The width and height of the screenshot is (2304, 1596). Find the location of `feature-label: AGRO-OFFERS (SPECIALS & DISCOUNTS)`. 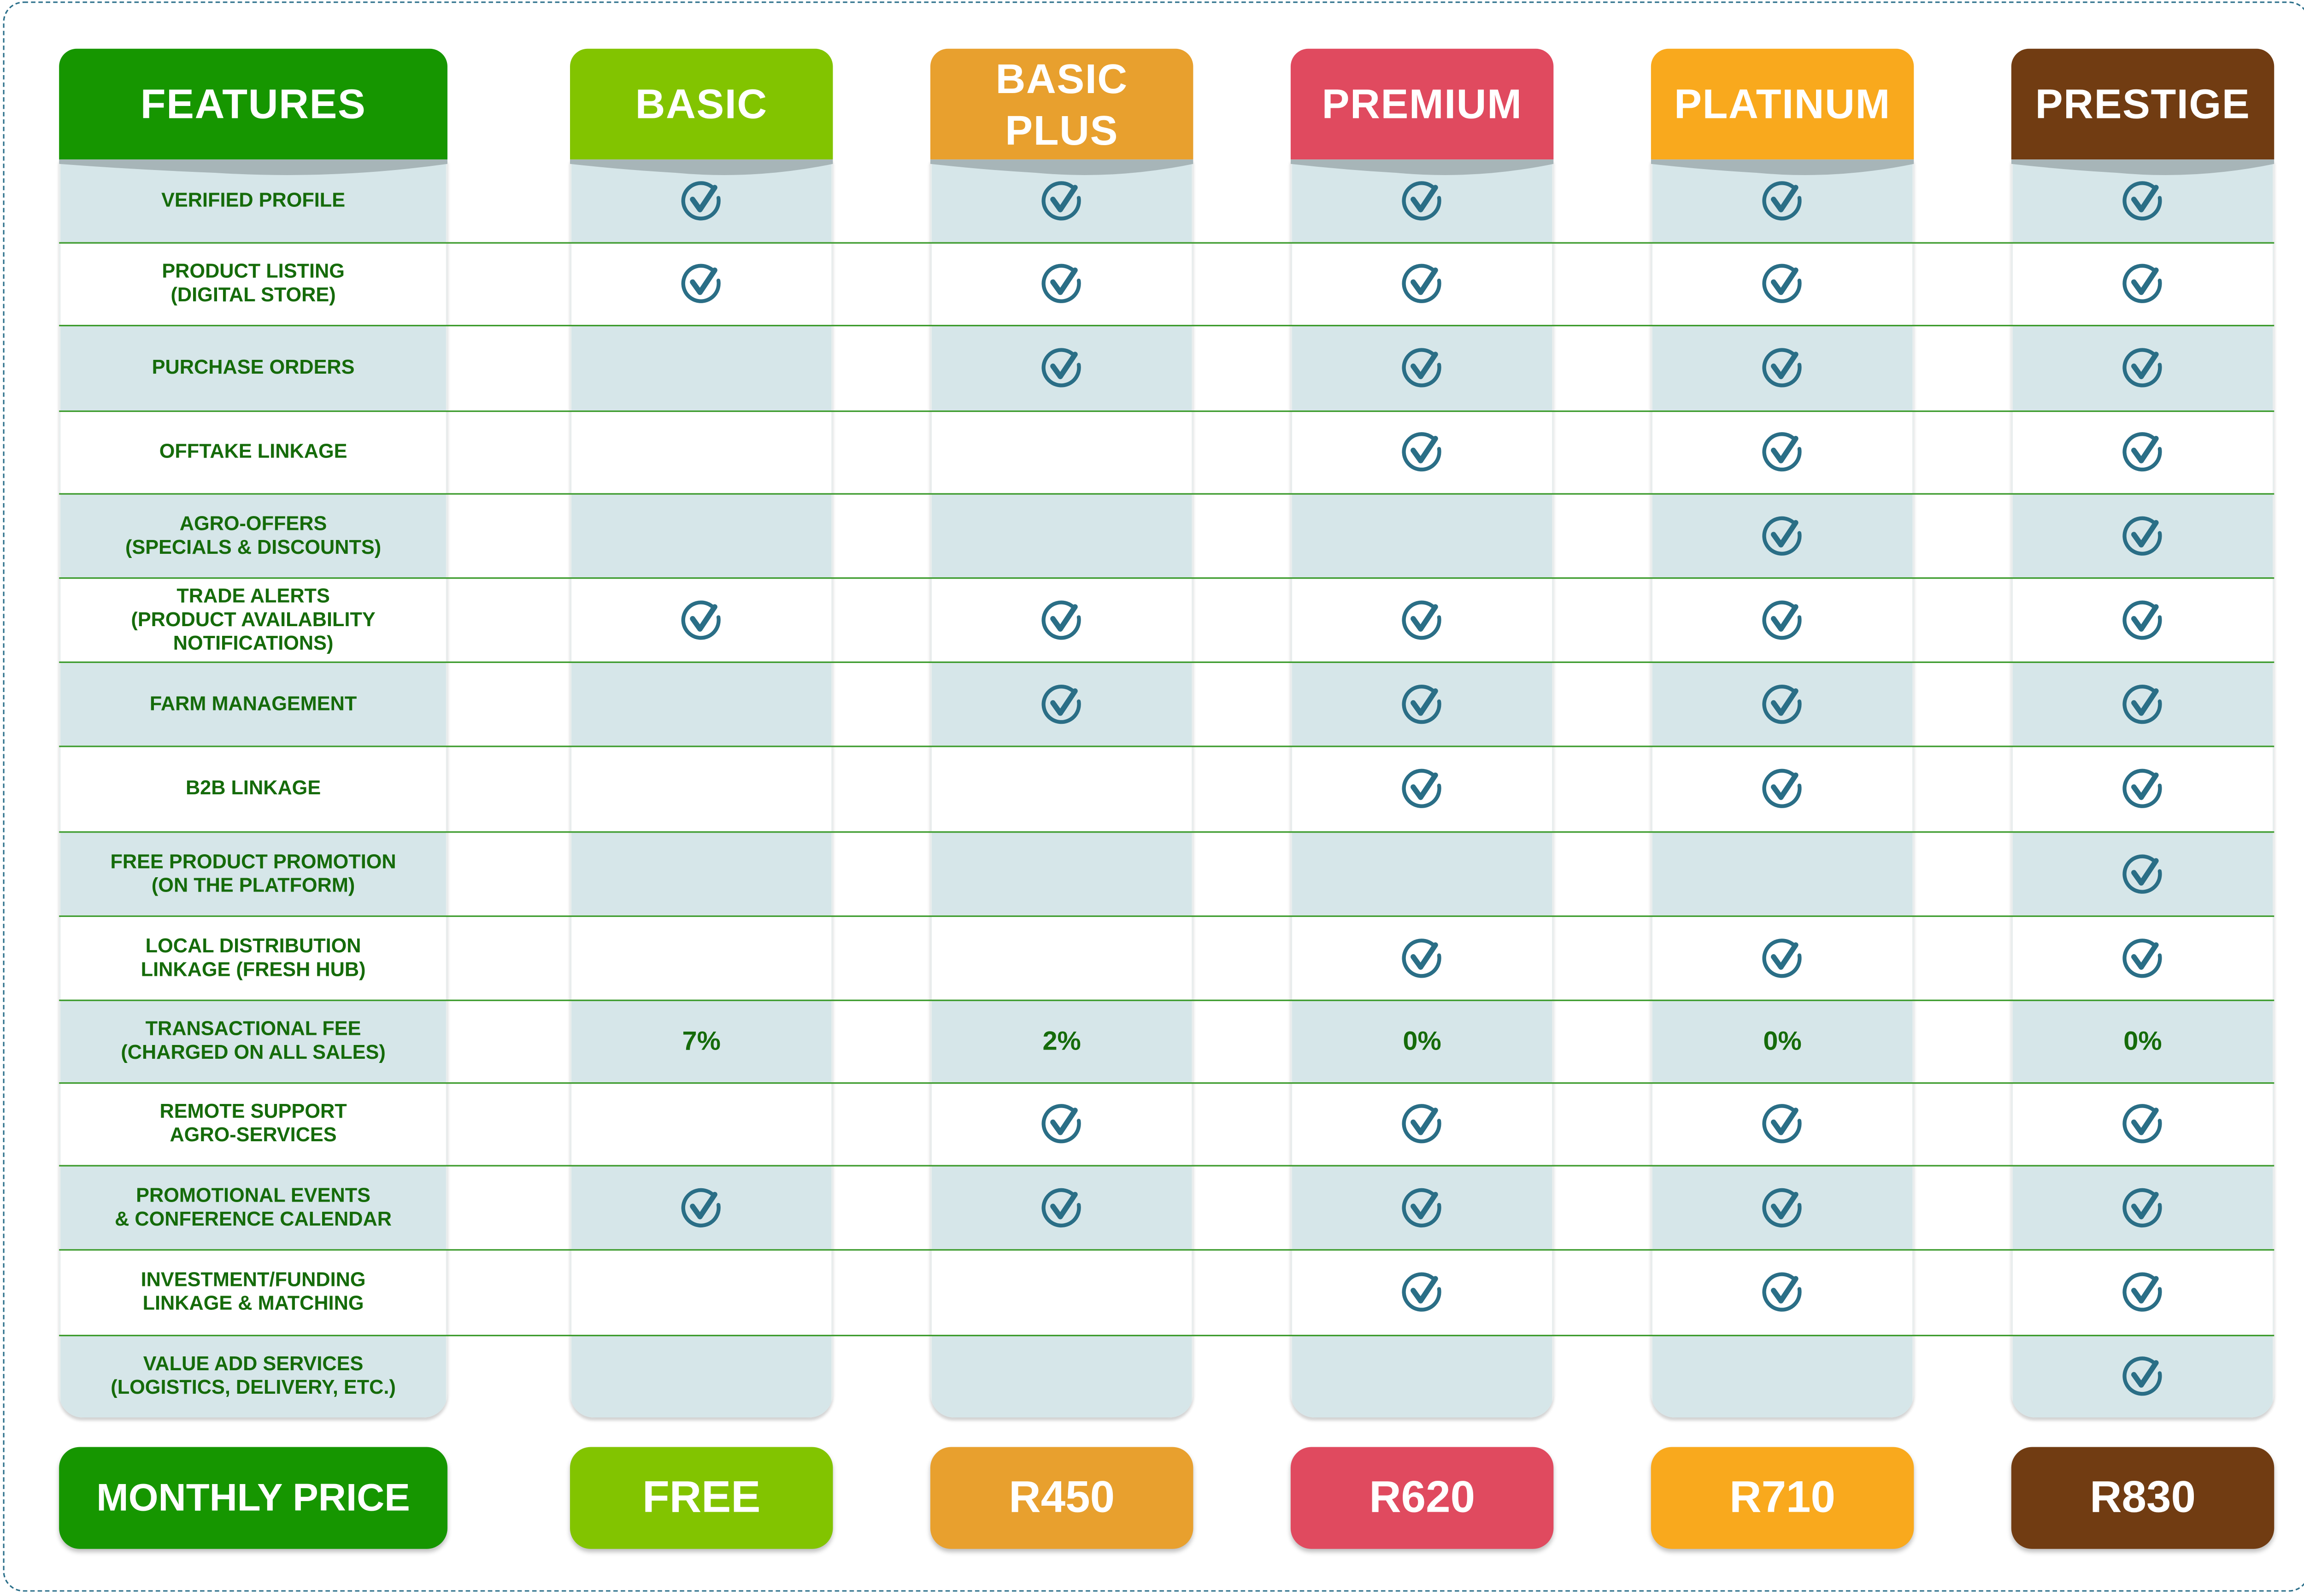

feature-label: AGRO-OFFERS (SPECIALS & DISCOUNTS) is located at coordinates (253, 534).